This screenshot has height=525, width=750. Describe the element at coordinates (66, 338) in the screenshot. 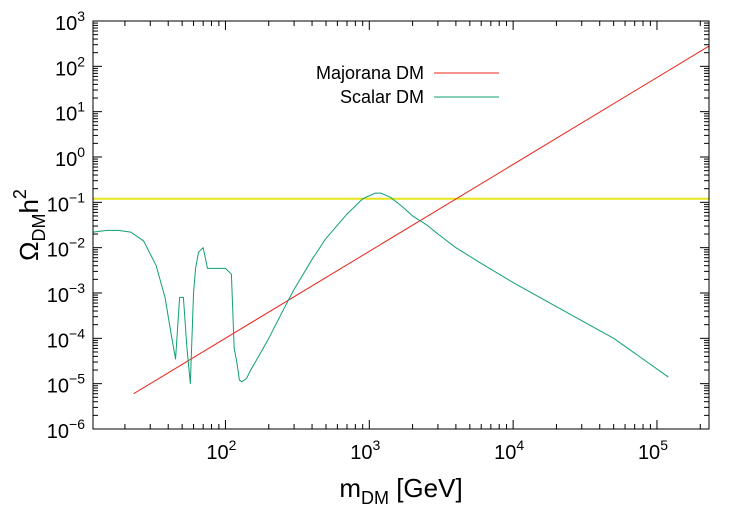

I see `y-tick-label: 10⁻⁴` at that location.